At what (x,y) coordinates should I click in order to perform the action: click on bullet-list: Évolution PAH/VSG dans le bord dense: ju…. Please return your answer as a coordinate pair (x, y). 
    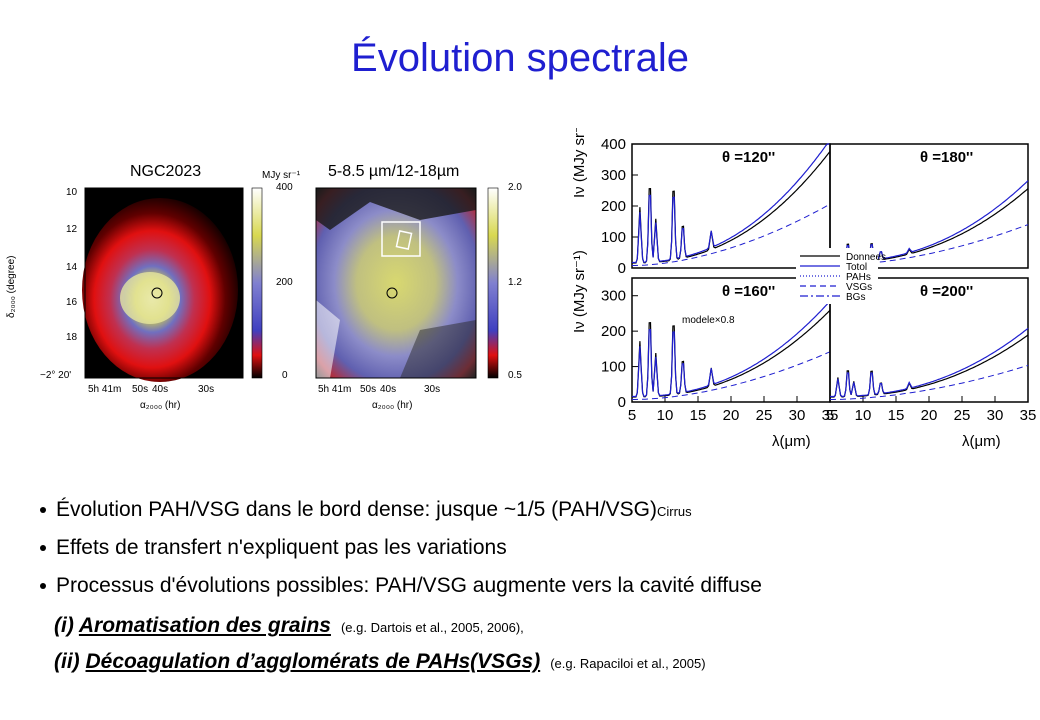
    Looking at the image, I should click on (401, 555).